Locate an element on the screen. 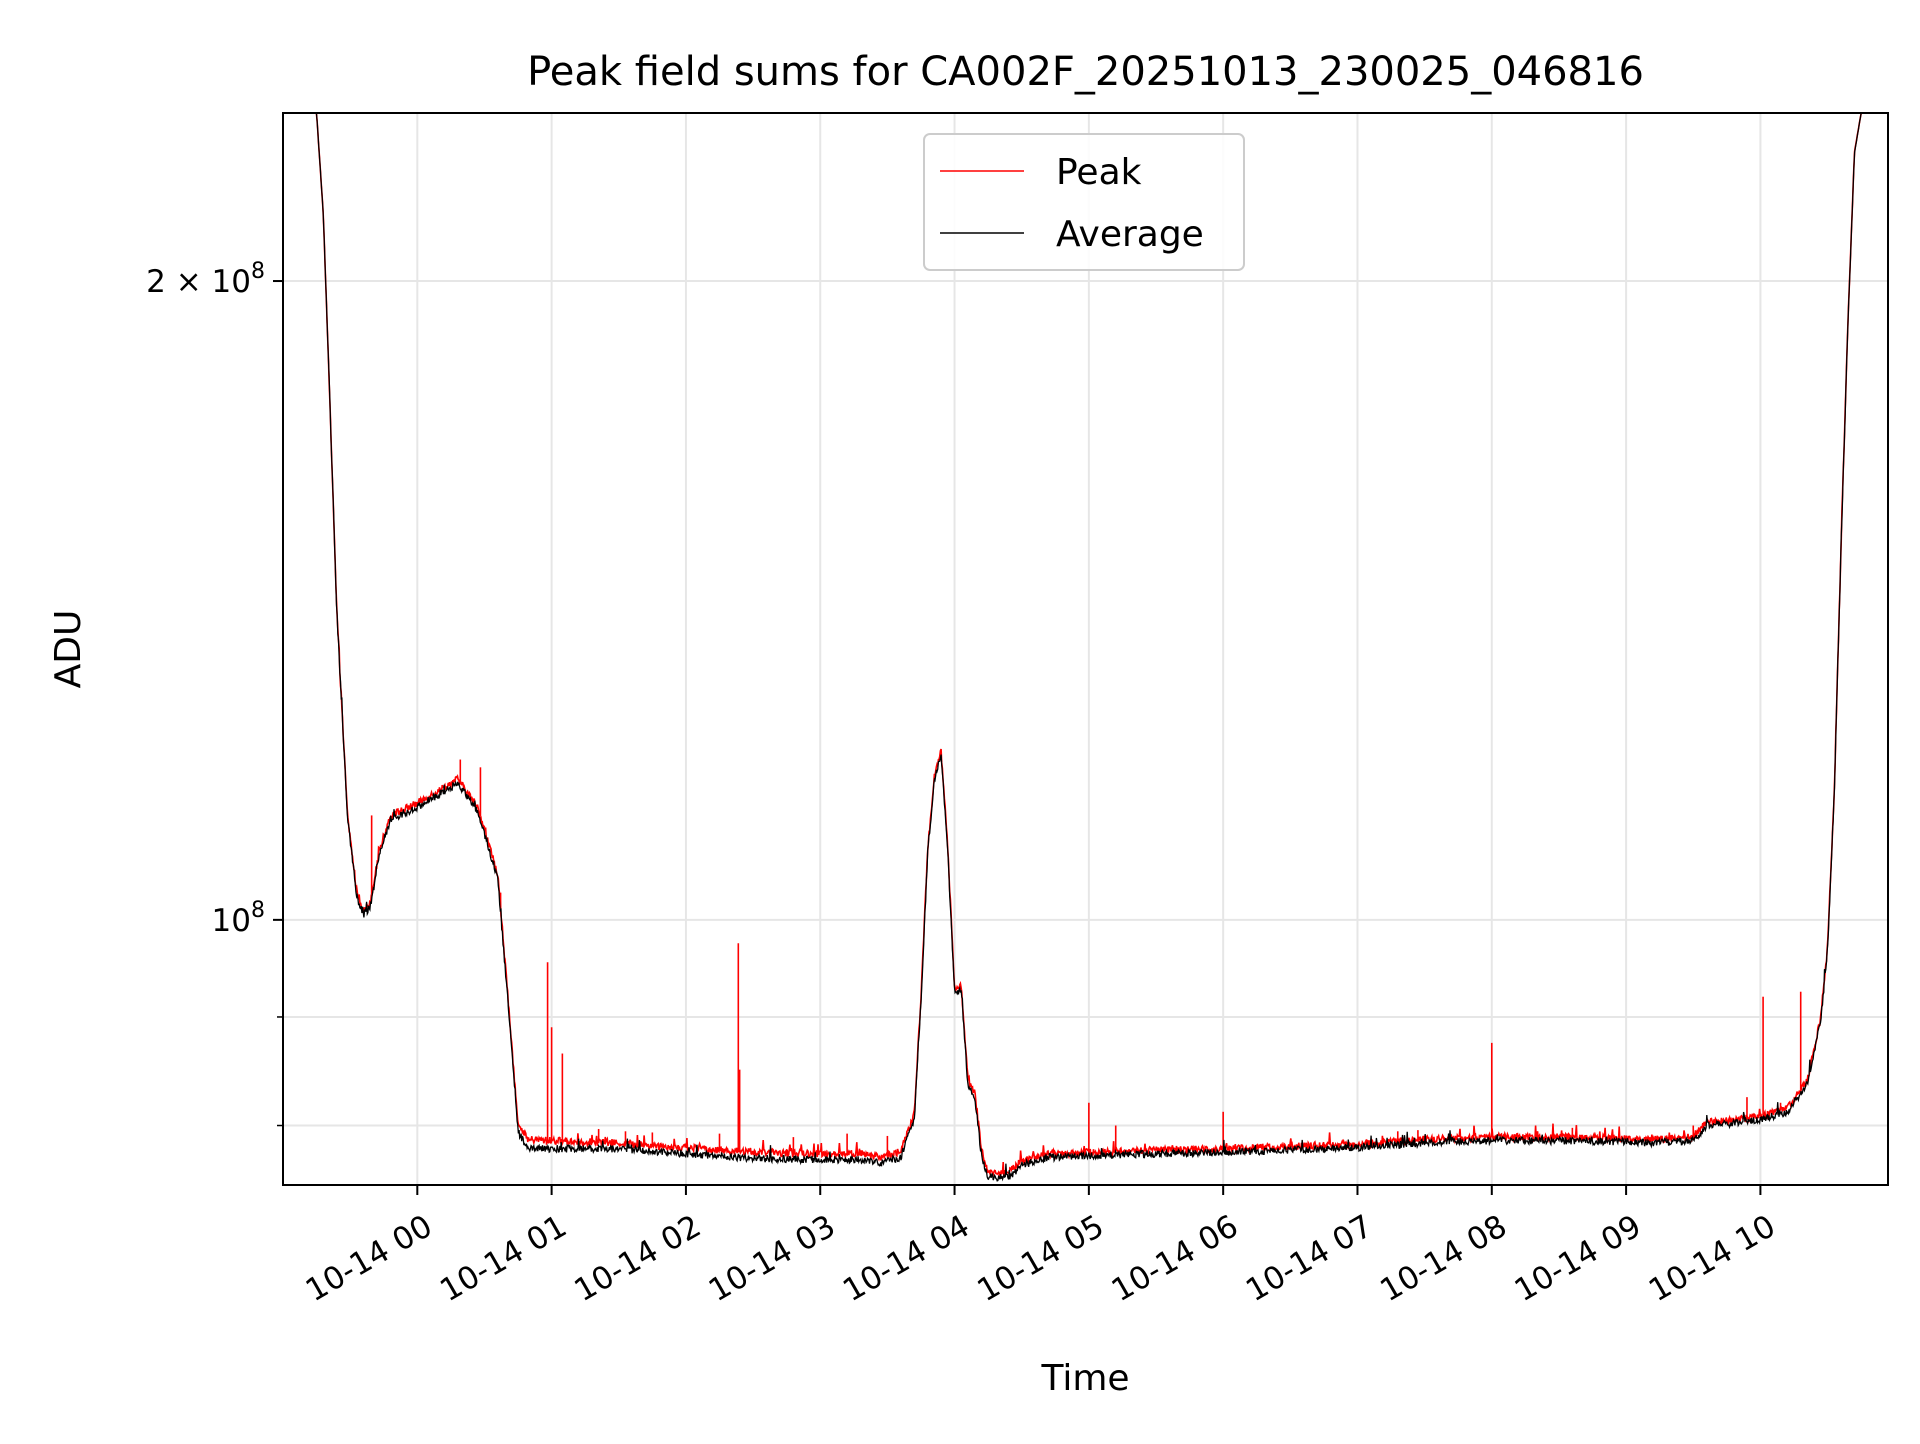 The width and height of the screenshot is (1920, 1444). legend-label-average: Average is located at coordinates (1130, 234).